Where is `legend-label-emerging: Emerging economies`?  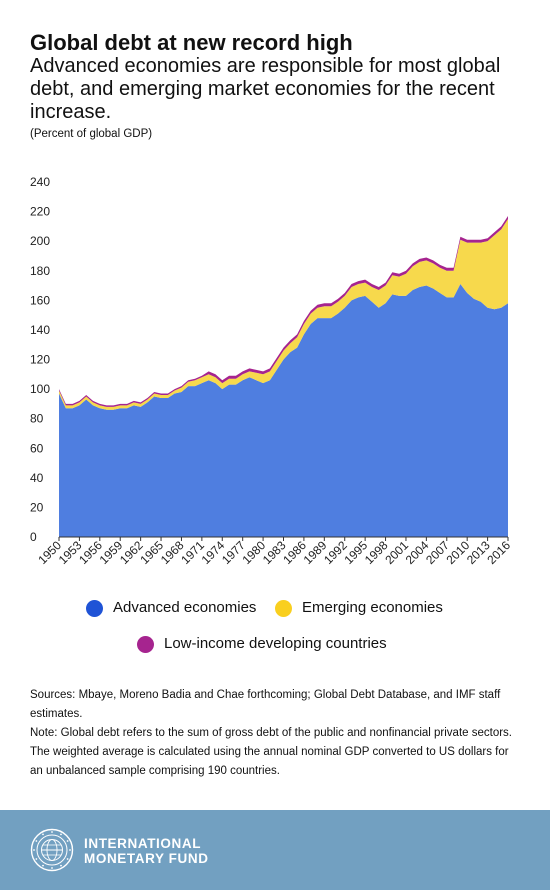
legend-label-emerging: Emerging economies is located at coordinates (372, 607).